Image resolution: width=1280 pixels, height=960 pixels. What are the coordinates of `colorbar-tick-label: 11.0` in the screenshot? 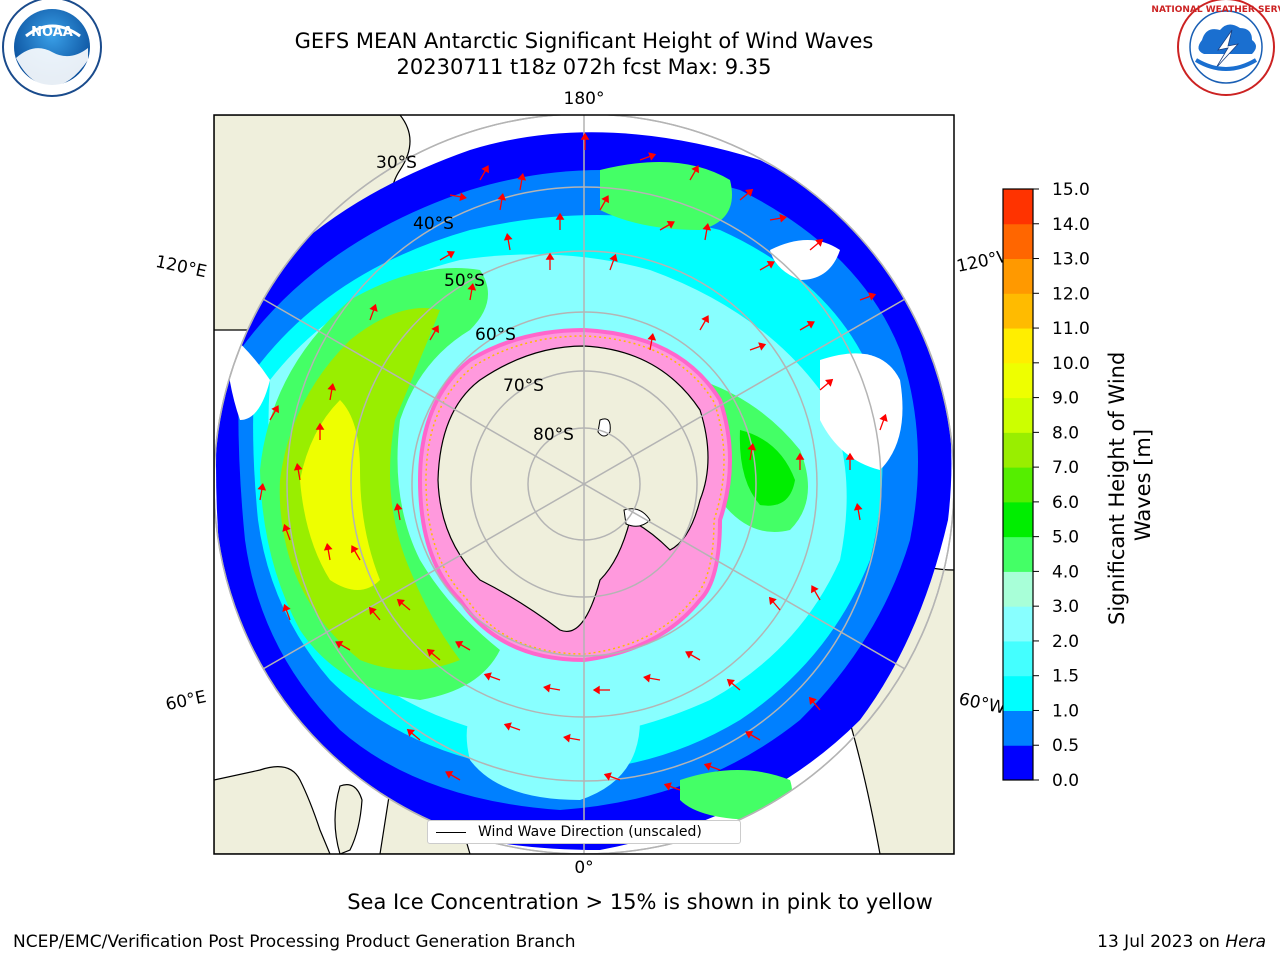 It's located at (1071, 329).